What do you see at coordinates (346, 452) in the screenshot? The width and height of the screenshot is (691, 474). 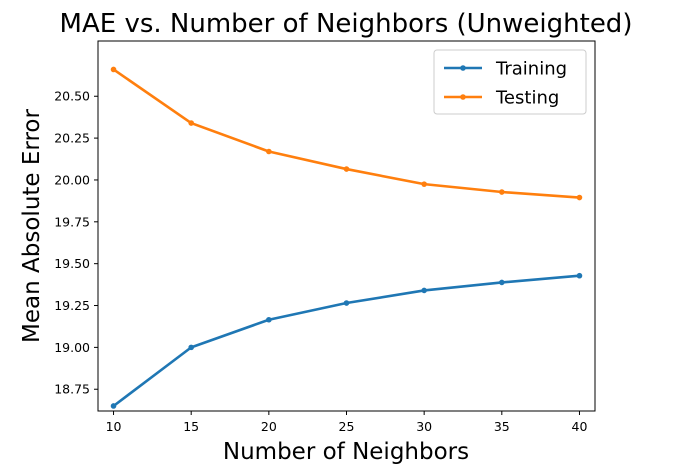 I see `x-axis-label: Number of Neighbors` at bounding box center [346, 452].